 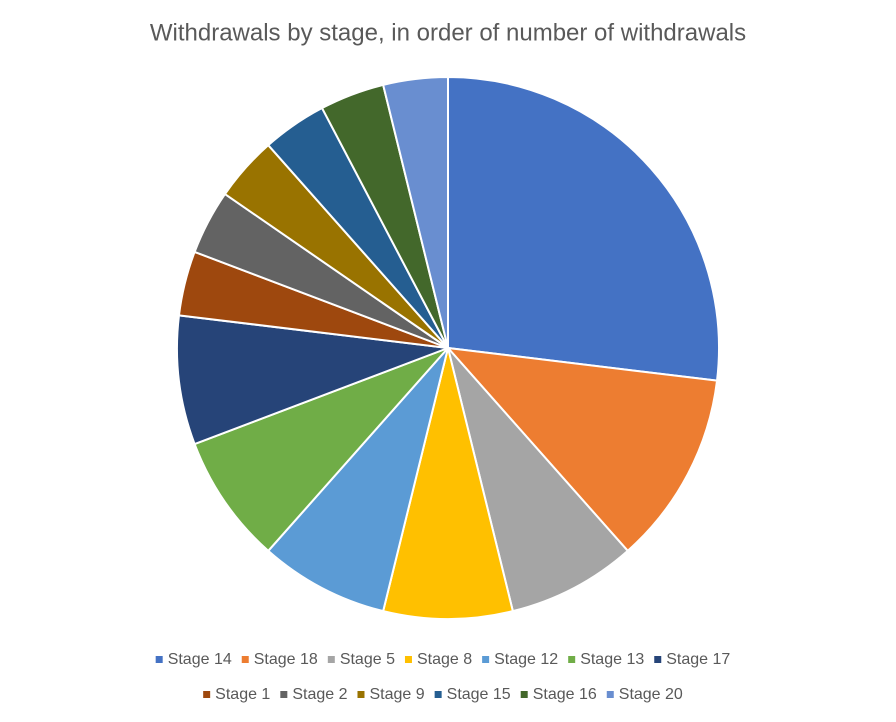 I want to click on legend-label: Stage 16, so click(x=565, y=694).